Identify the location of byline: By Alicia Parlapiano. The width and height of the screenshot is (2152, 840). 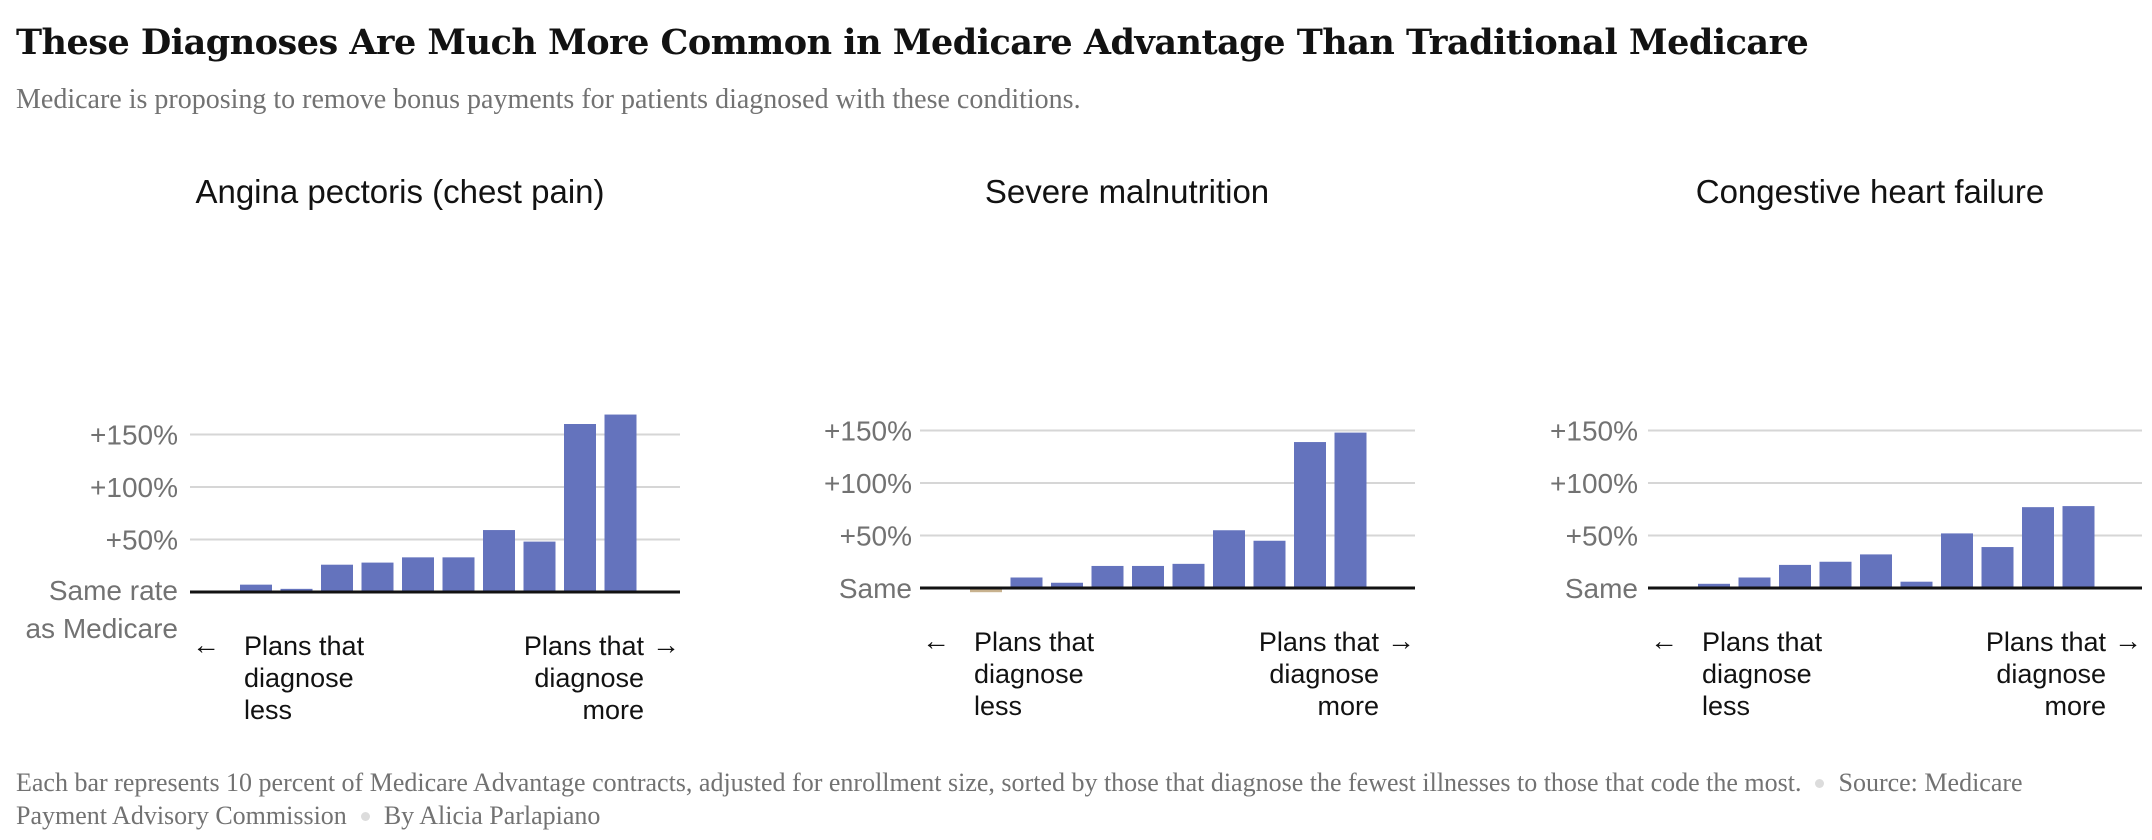
(492, 815).